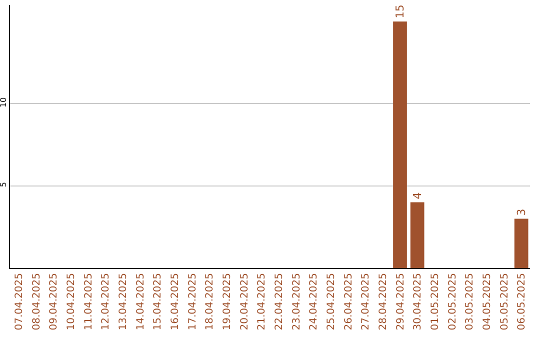  I want to click on x-tick-label: 01.05.2025, so click(435, 301).